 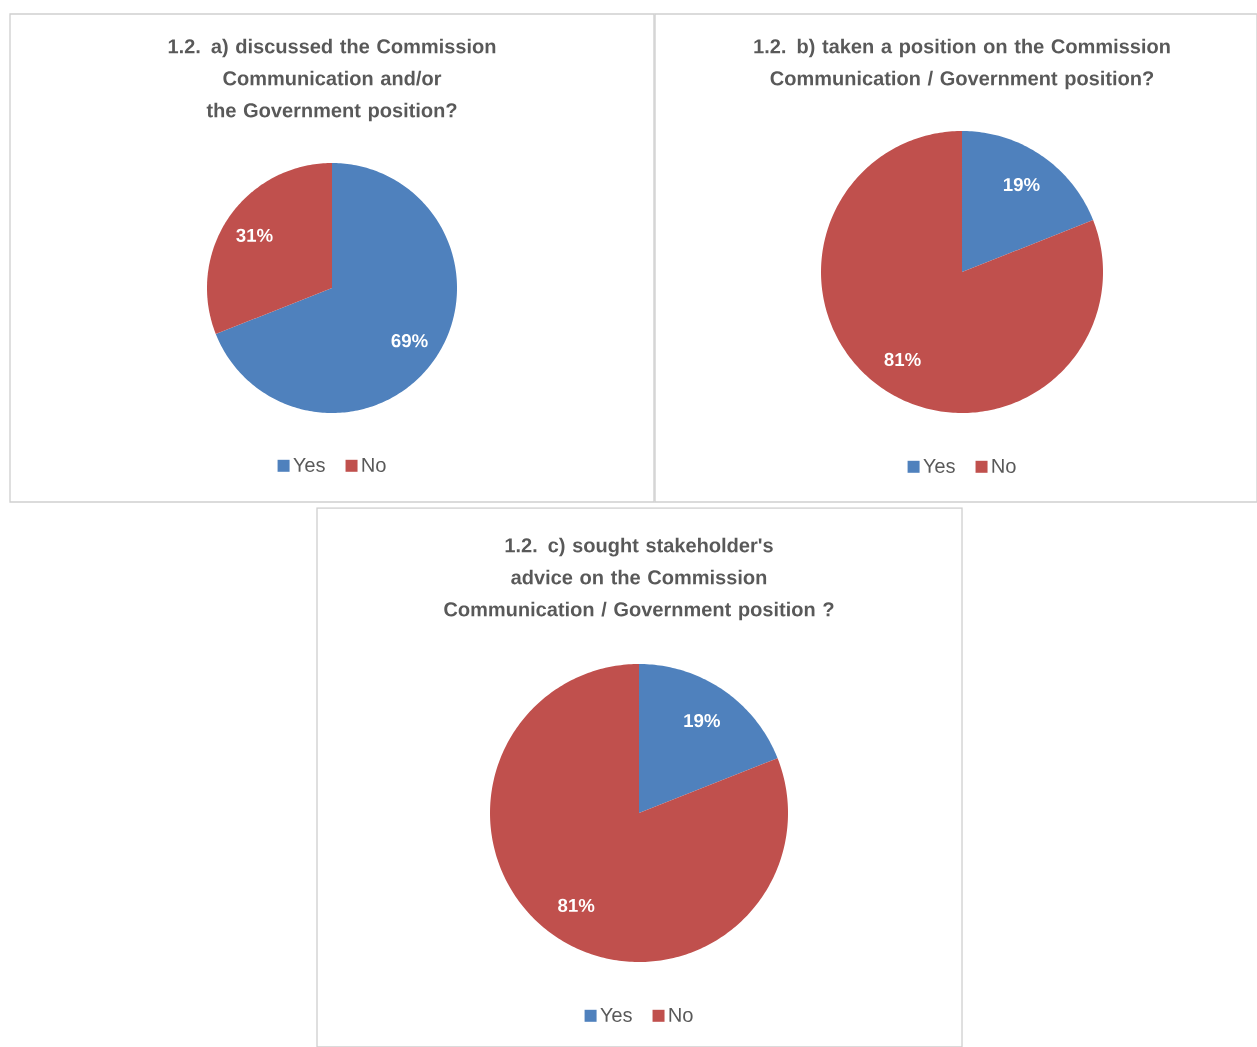 I want to click on data-label: 31%, so click(x=254, y=235).